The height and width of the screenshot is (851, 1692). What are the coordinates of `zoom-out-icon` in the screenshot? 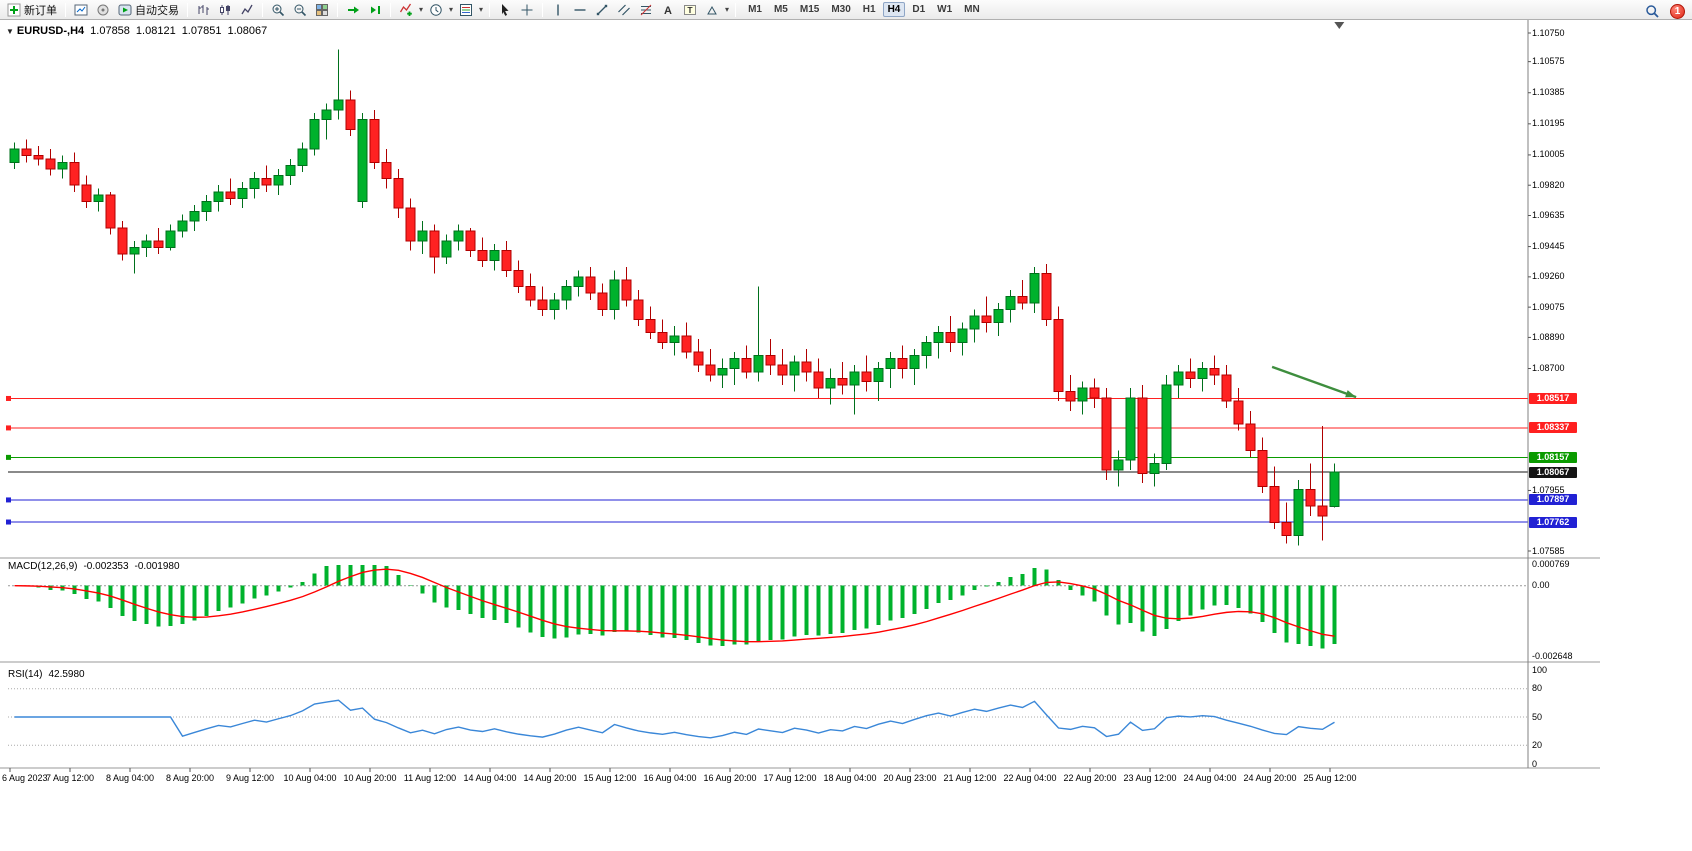 It's located at (300, 10).